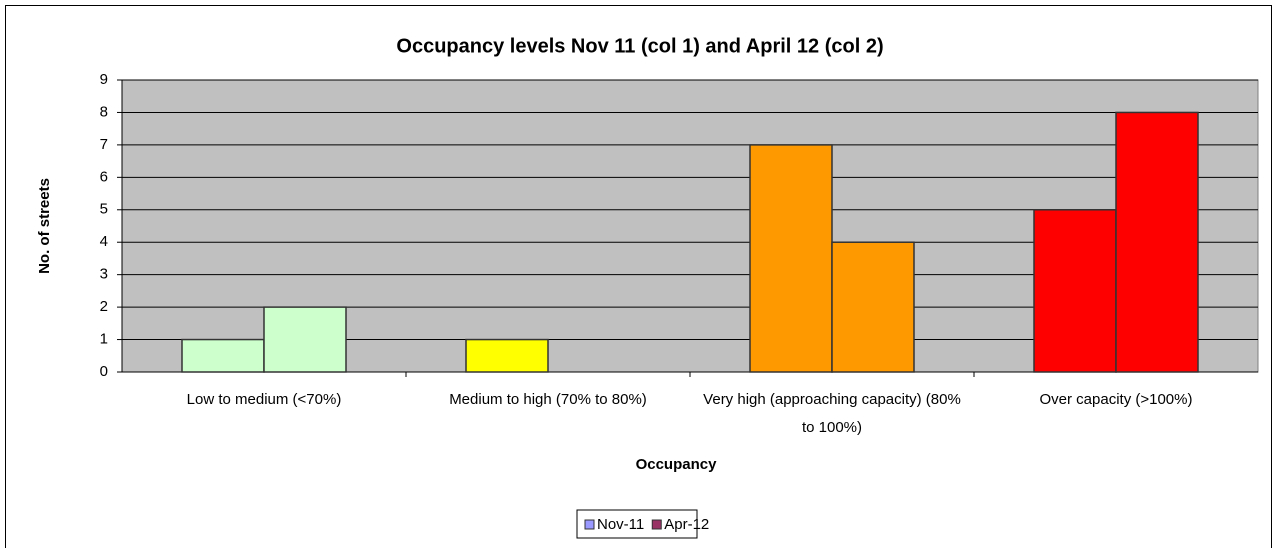 This screenshot has width=1279, height=548. What do you see at coordinates (620, 524) in the screenshot?
I see `legend-label: Nov-11` at bounding box center [620, 524].